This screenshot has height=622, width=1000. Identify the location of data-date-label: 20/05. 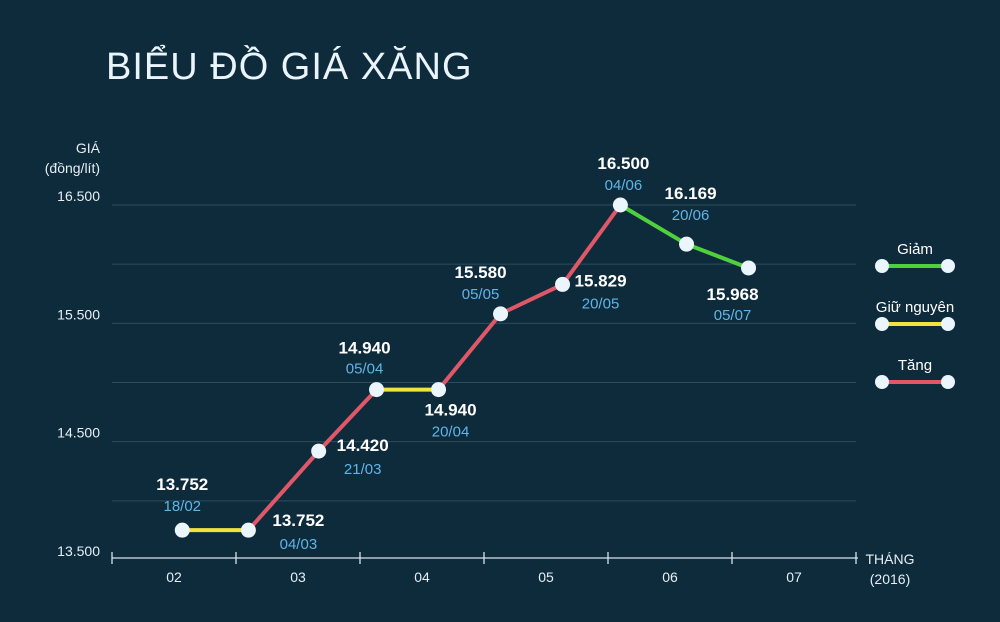
(601, 303).